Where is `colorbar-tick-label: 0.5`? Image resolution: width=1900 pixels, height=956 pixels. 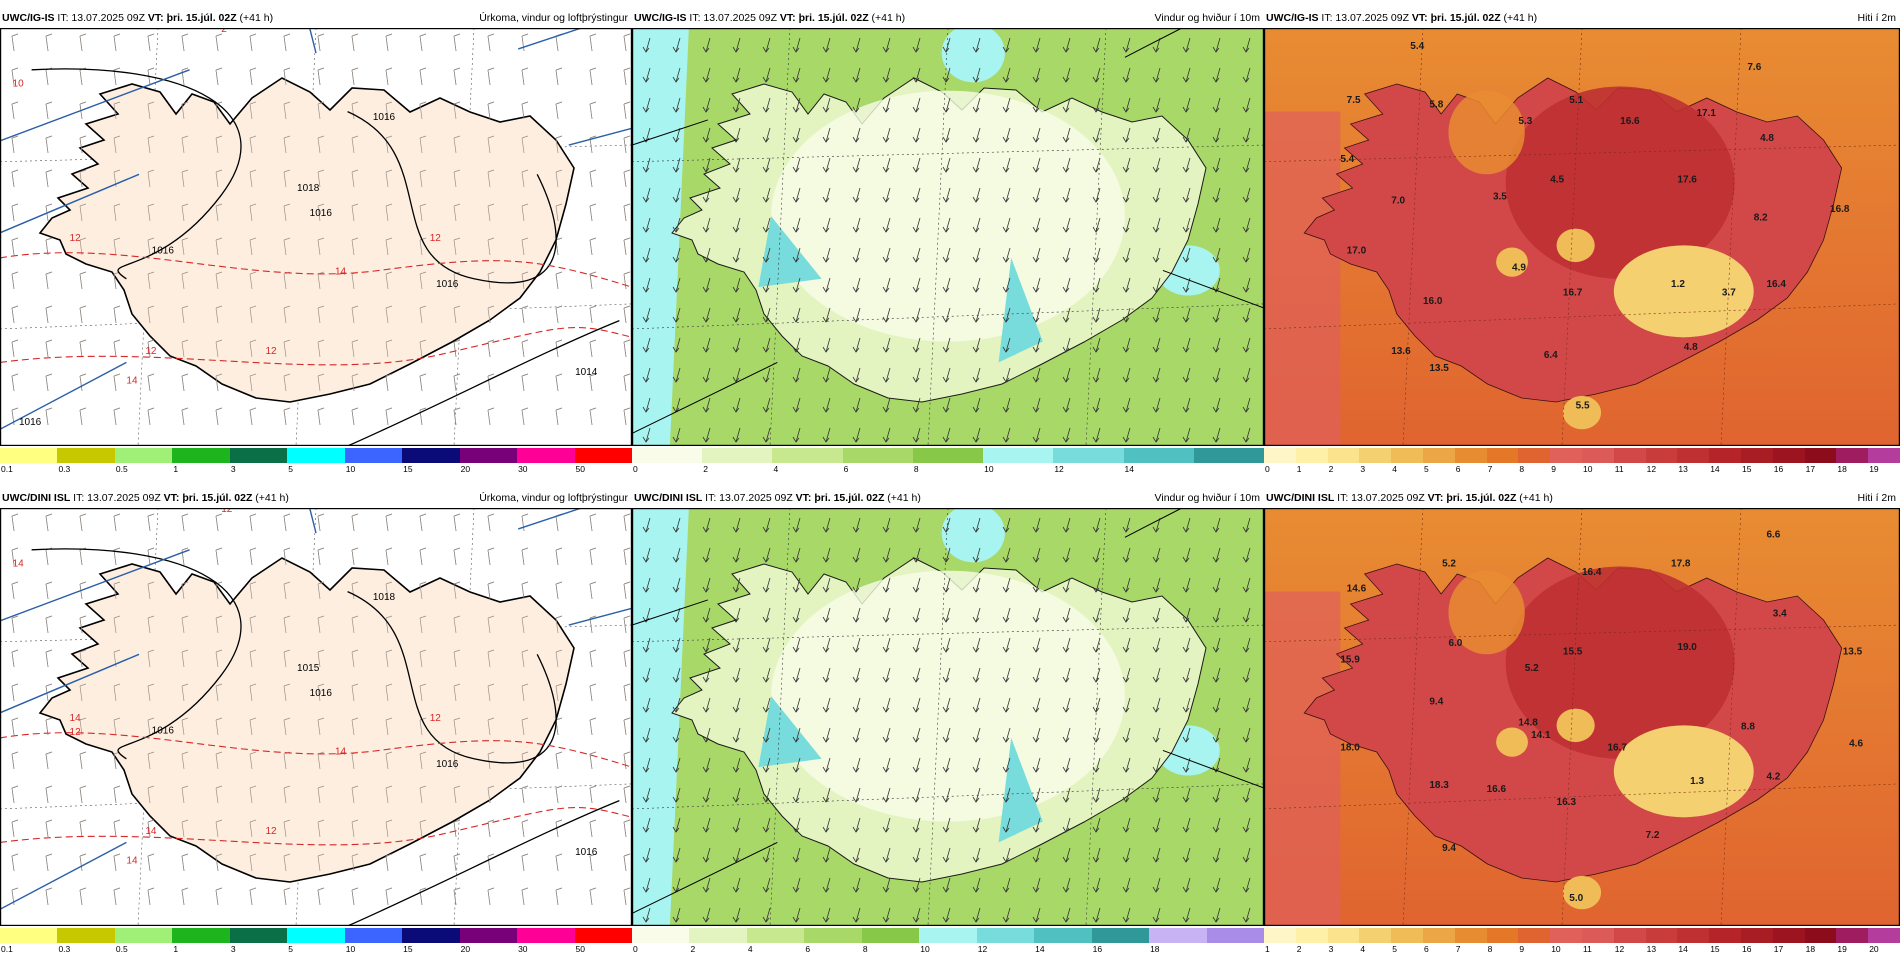
colorbar-tick-label: 0.5 is located at coordinates (121, 469).